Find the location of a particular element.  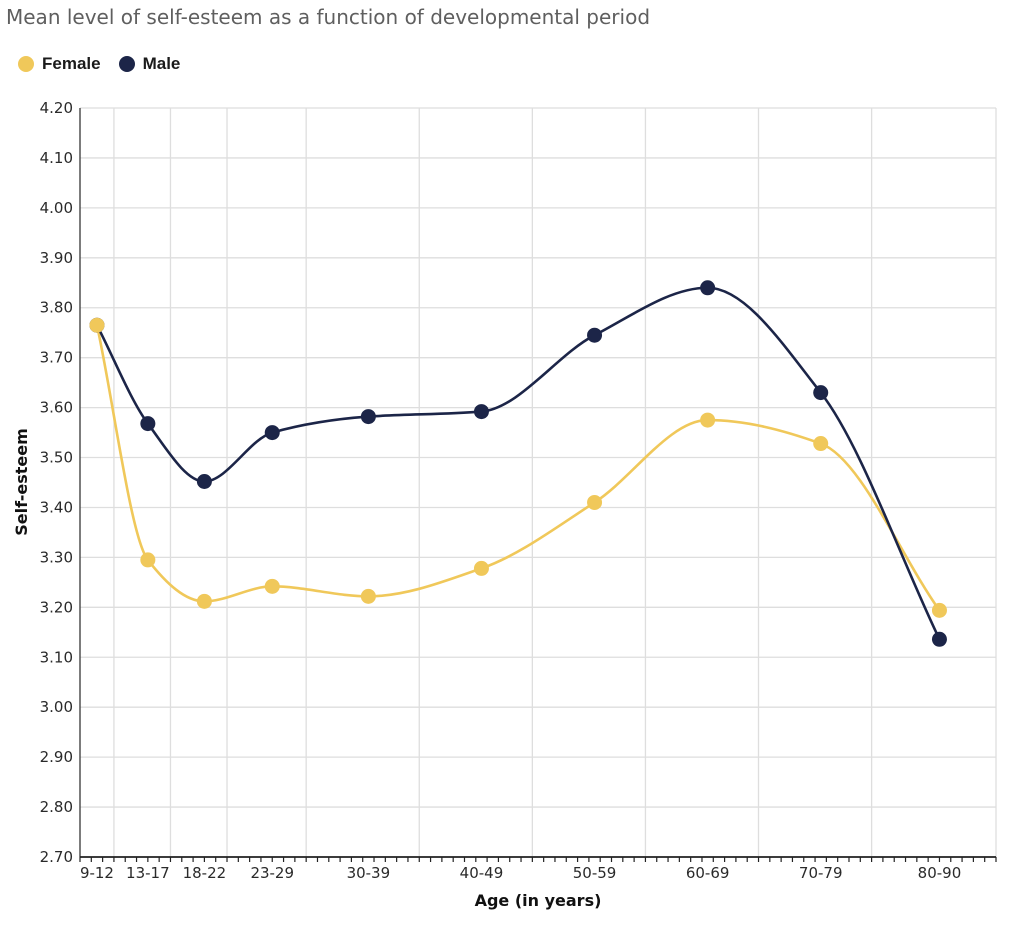

x-axis-title: Age (in years) is located at coordinates (538, 900).